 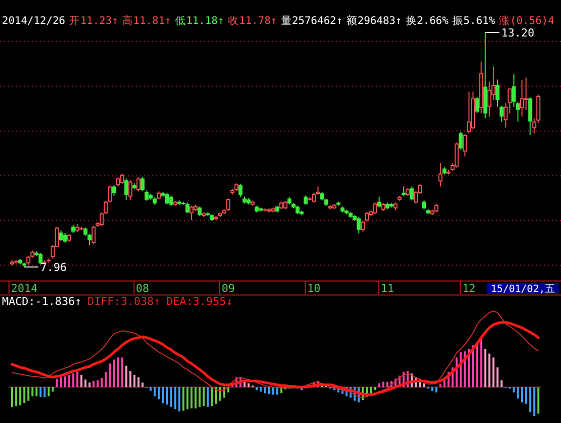 What do you see at coordinates (53, 267) in the screenshot?
I see `annotation: 7.96` at bounding box center [53, 267].